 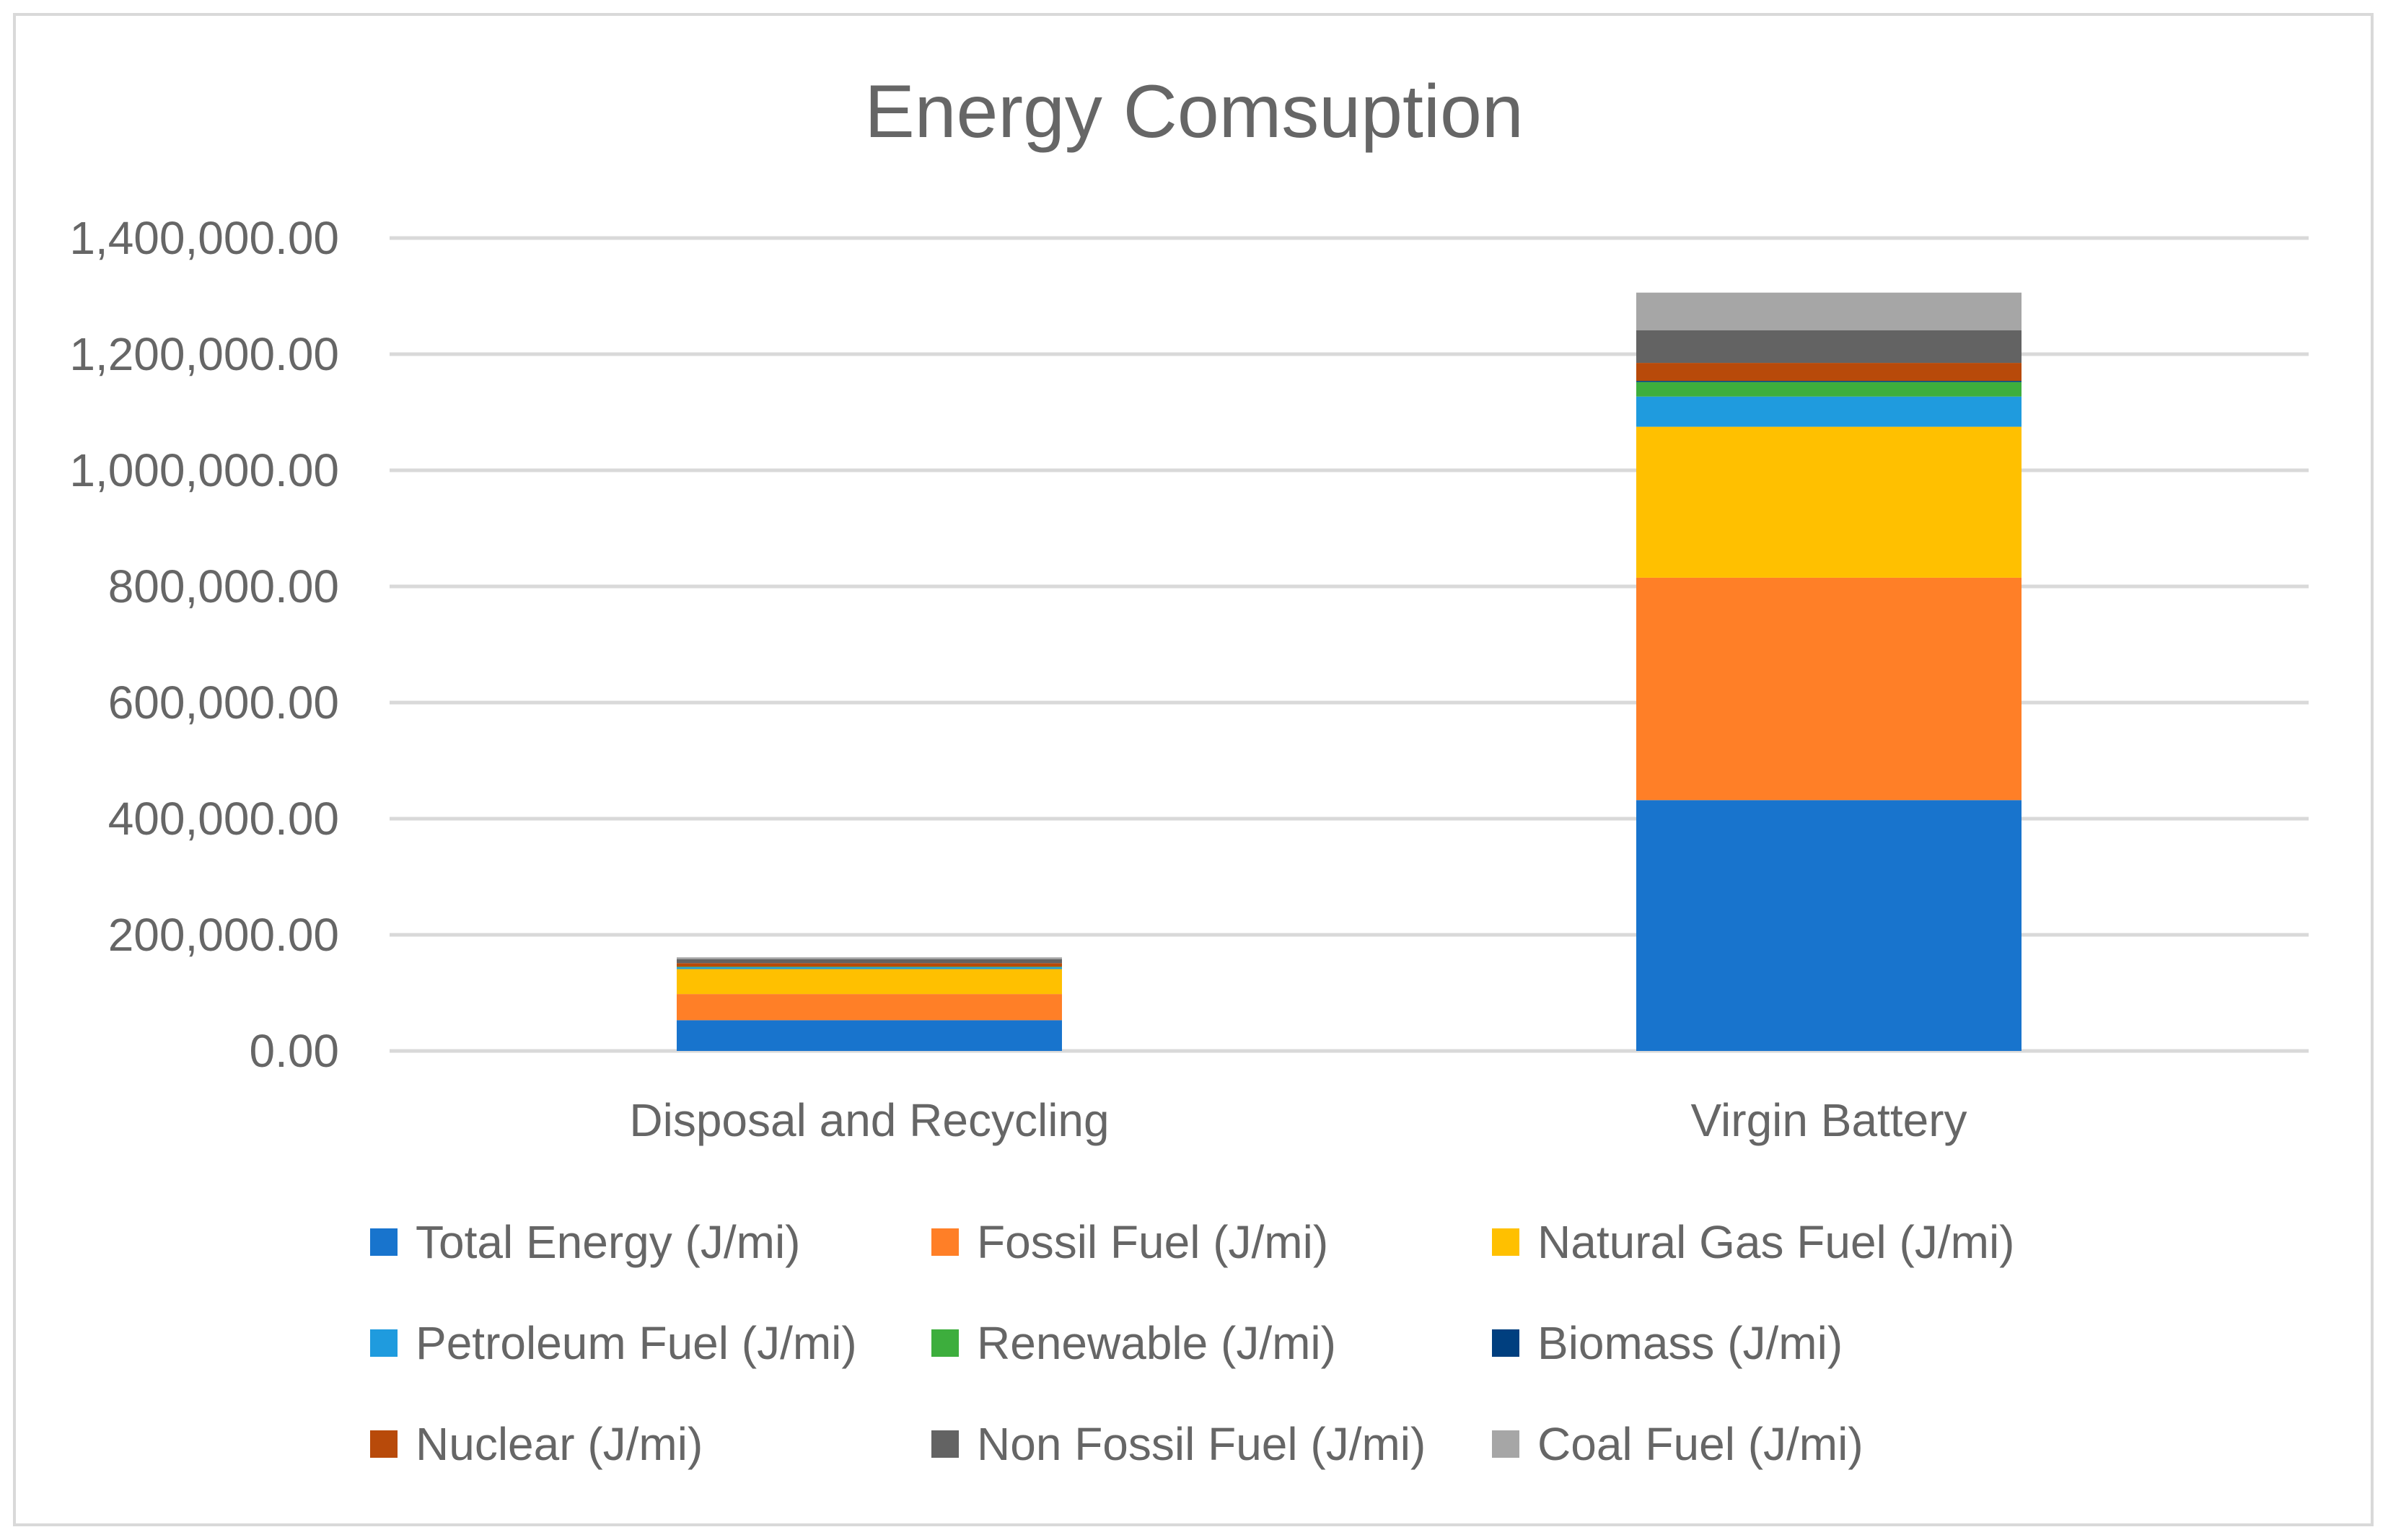 I want to click on y-tick-label: 200,000.00, so click(x=223, y=935).